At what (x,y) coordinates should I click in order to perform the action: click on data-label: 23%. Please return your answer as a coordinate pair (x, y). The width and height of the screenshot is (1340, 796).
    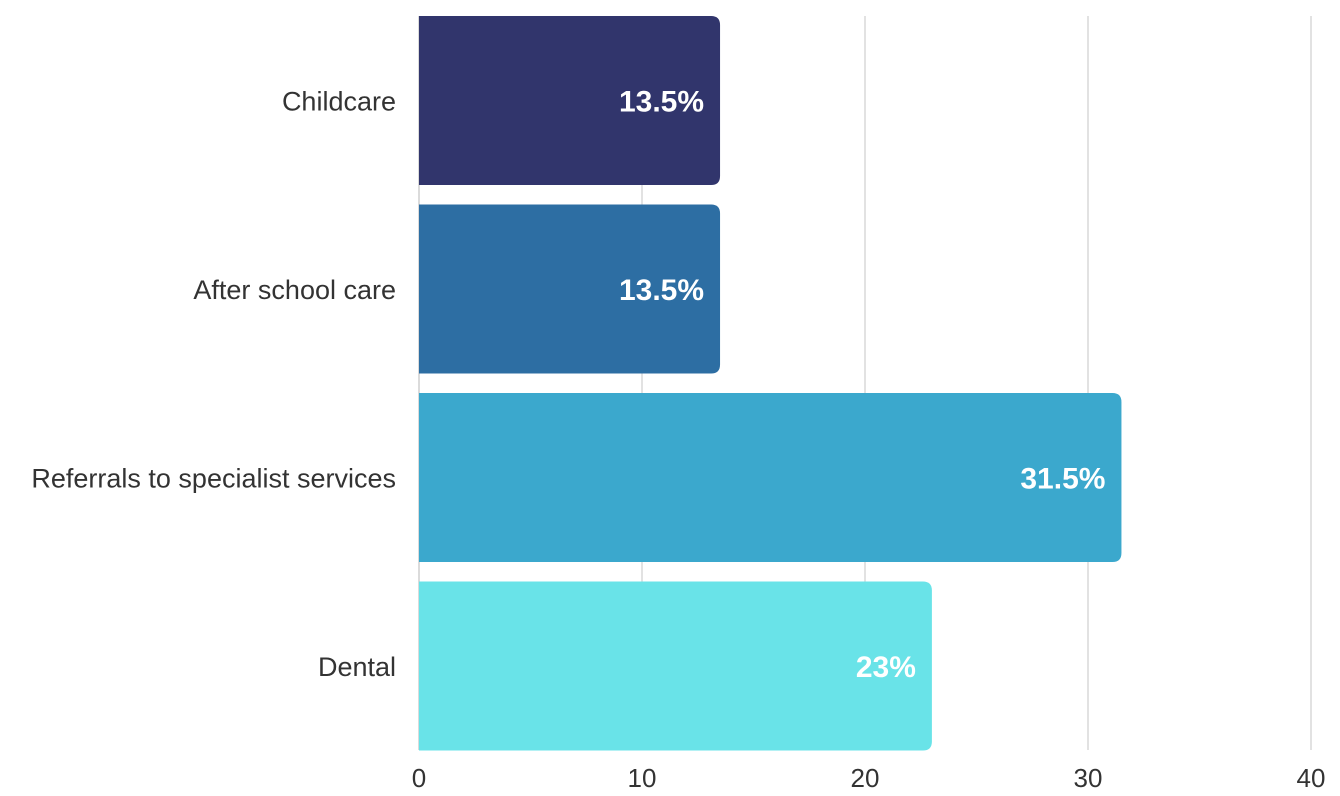
    Looking at the image, I should click on (886, 667).